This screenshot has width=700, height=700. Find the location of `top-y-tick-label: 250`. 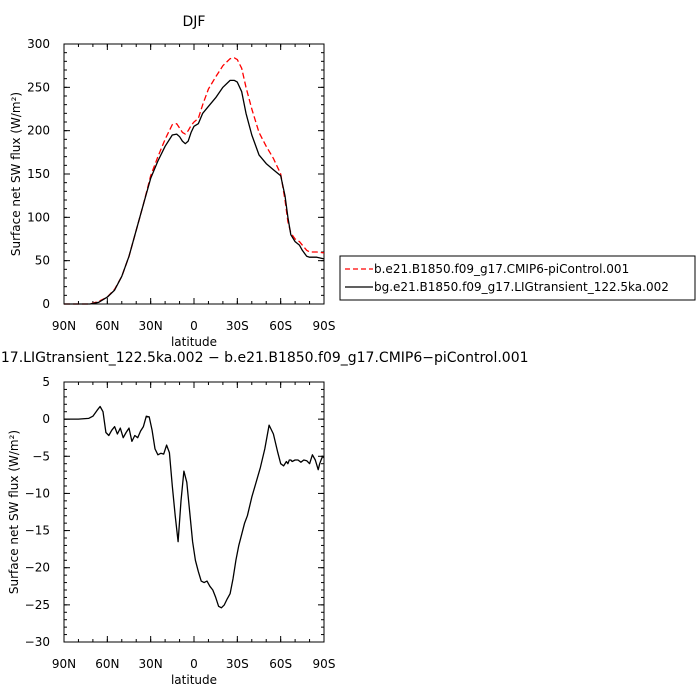

top-y-tick-label: 250 is located at coordinates (38, 87).